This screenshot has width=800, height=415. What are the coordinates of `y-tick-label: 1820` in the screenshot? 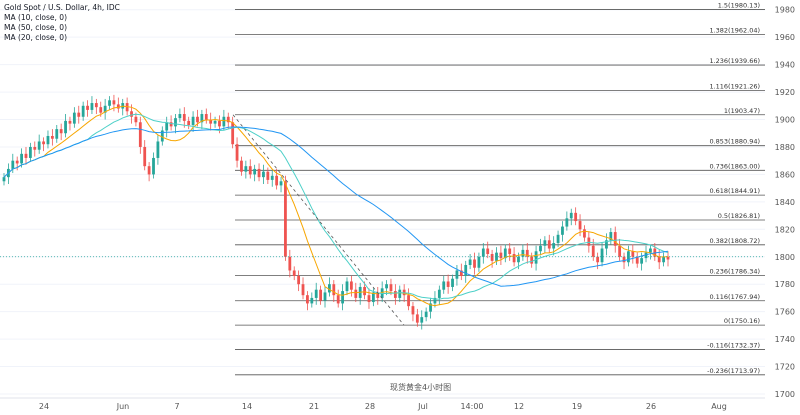 It's located at (785, 229).